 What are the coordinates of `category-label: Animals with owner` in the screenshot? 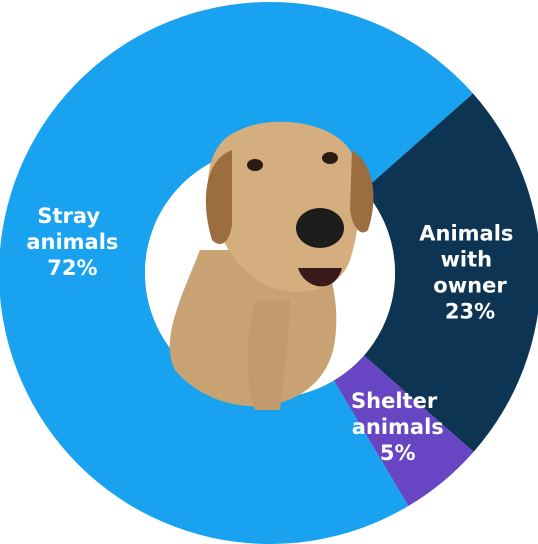 It's located at (469, 260).